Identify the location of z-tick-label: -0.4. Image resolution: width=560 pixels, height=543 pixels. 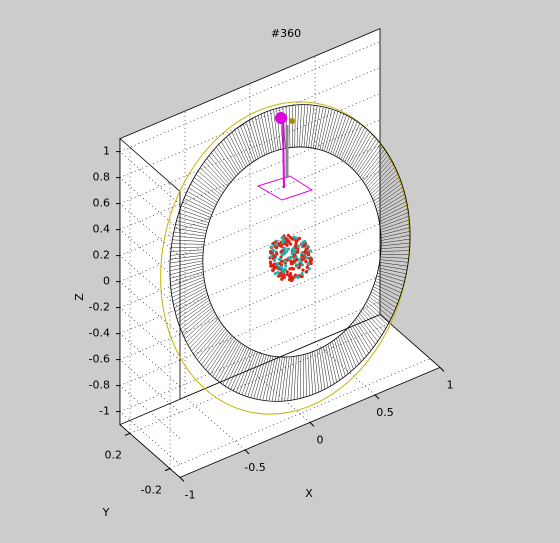
(99, 333).